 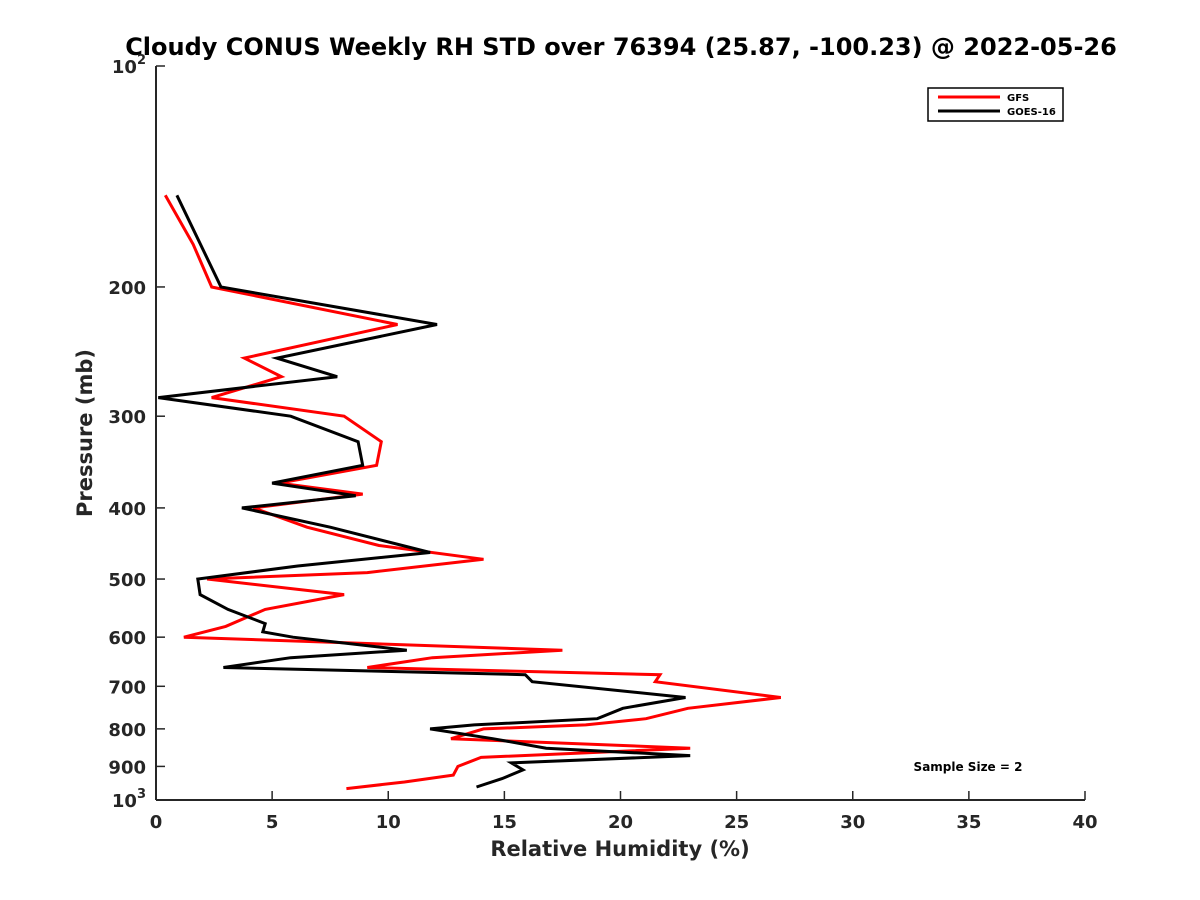 I want to click on y-tick-label: 700, so click(x=127, y=687).